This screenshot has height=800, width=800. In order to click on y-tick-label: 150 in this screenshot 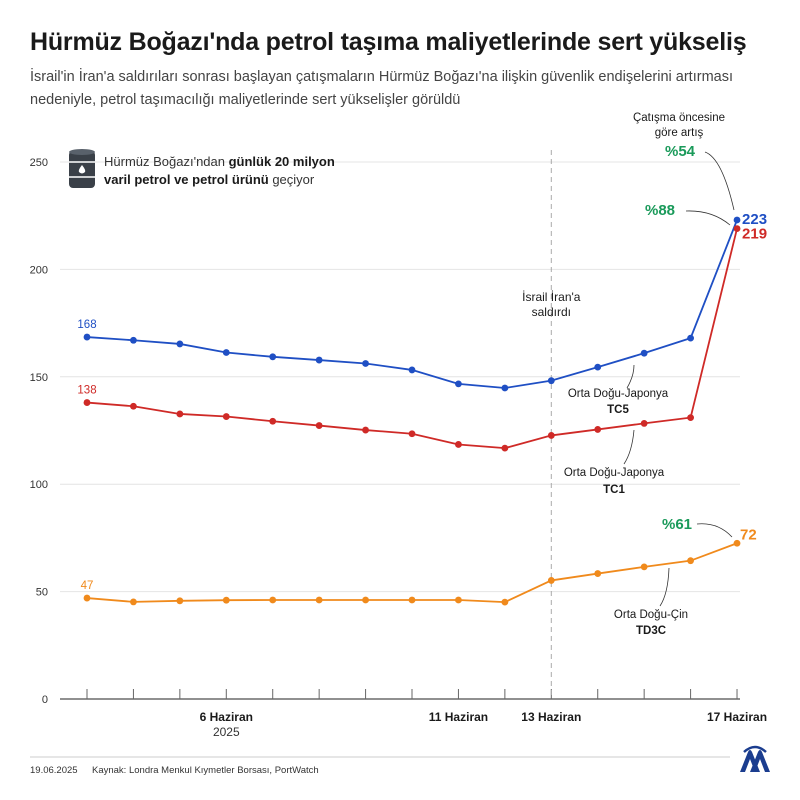, I will do `click(39, 378)`.